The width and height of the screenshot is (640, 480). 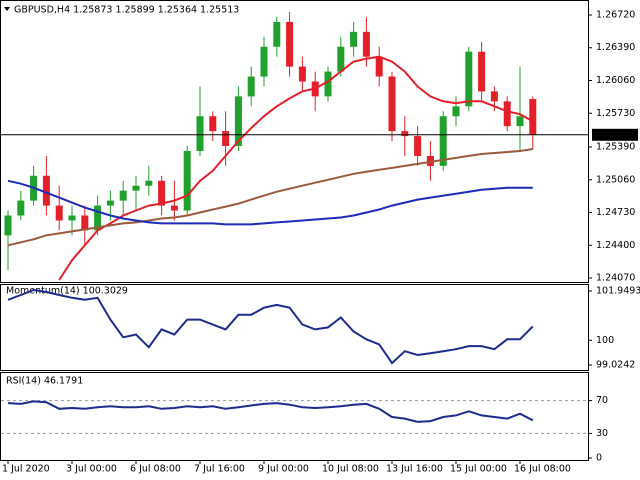 I want to click on y-tick-label: 1.24070, so click(x=615, y=278).